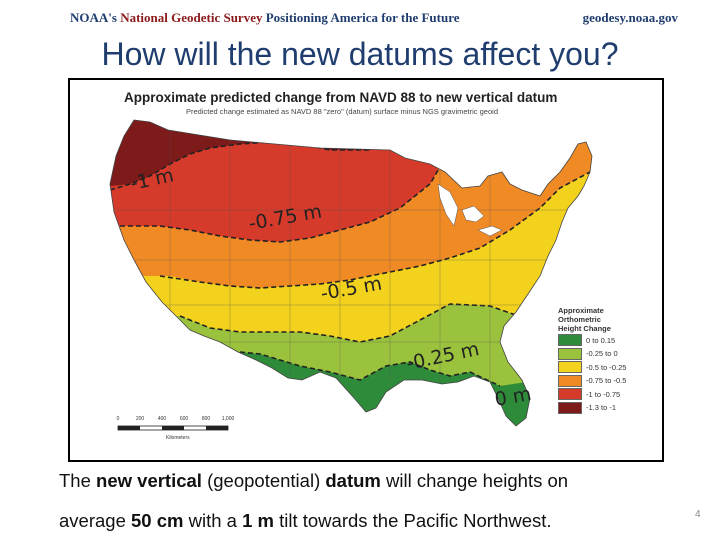 The width and height of the screenshot is (720, 540). Describe the element at coordinates (584, 328) in the screenshot. I see `legend-title-line: Height Change` at that location.